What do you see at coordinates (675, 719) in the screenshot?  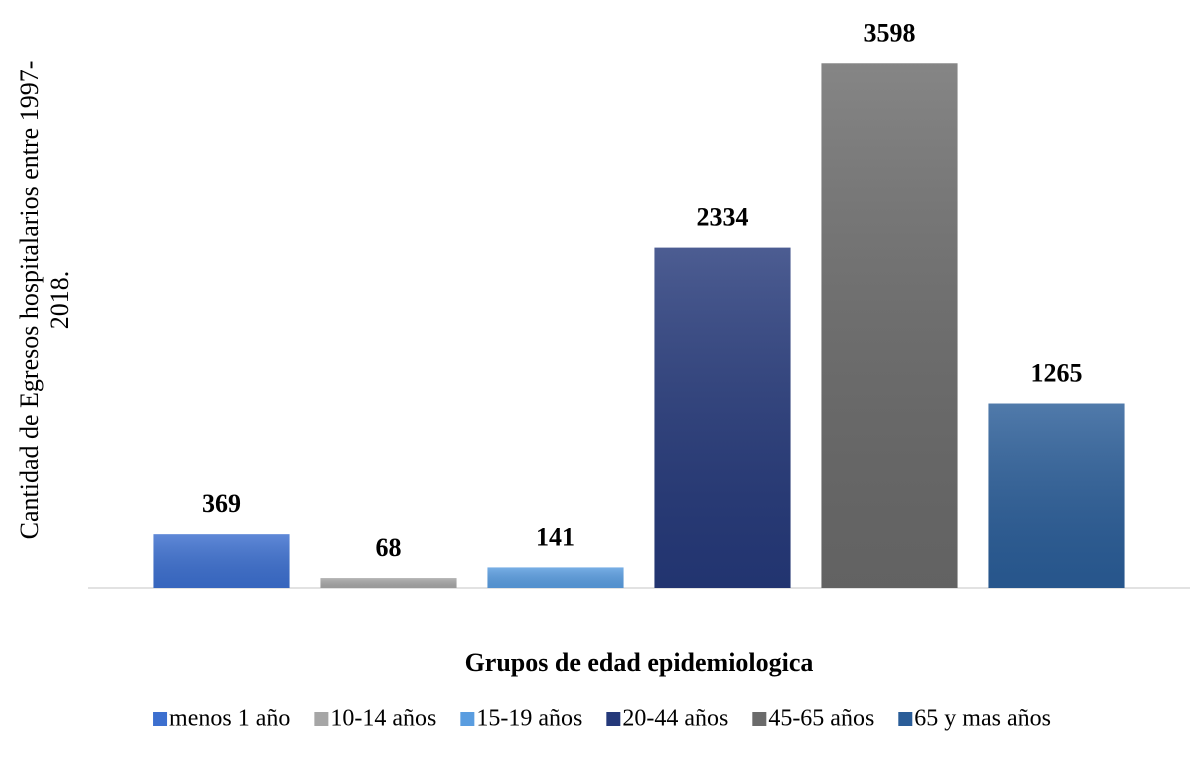 I see `legend-label: 20-44 años` at bounding box center [675, 719].